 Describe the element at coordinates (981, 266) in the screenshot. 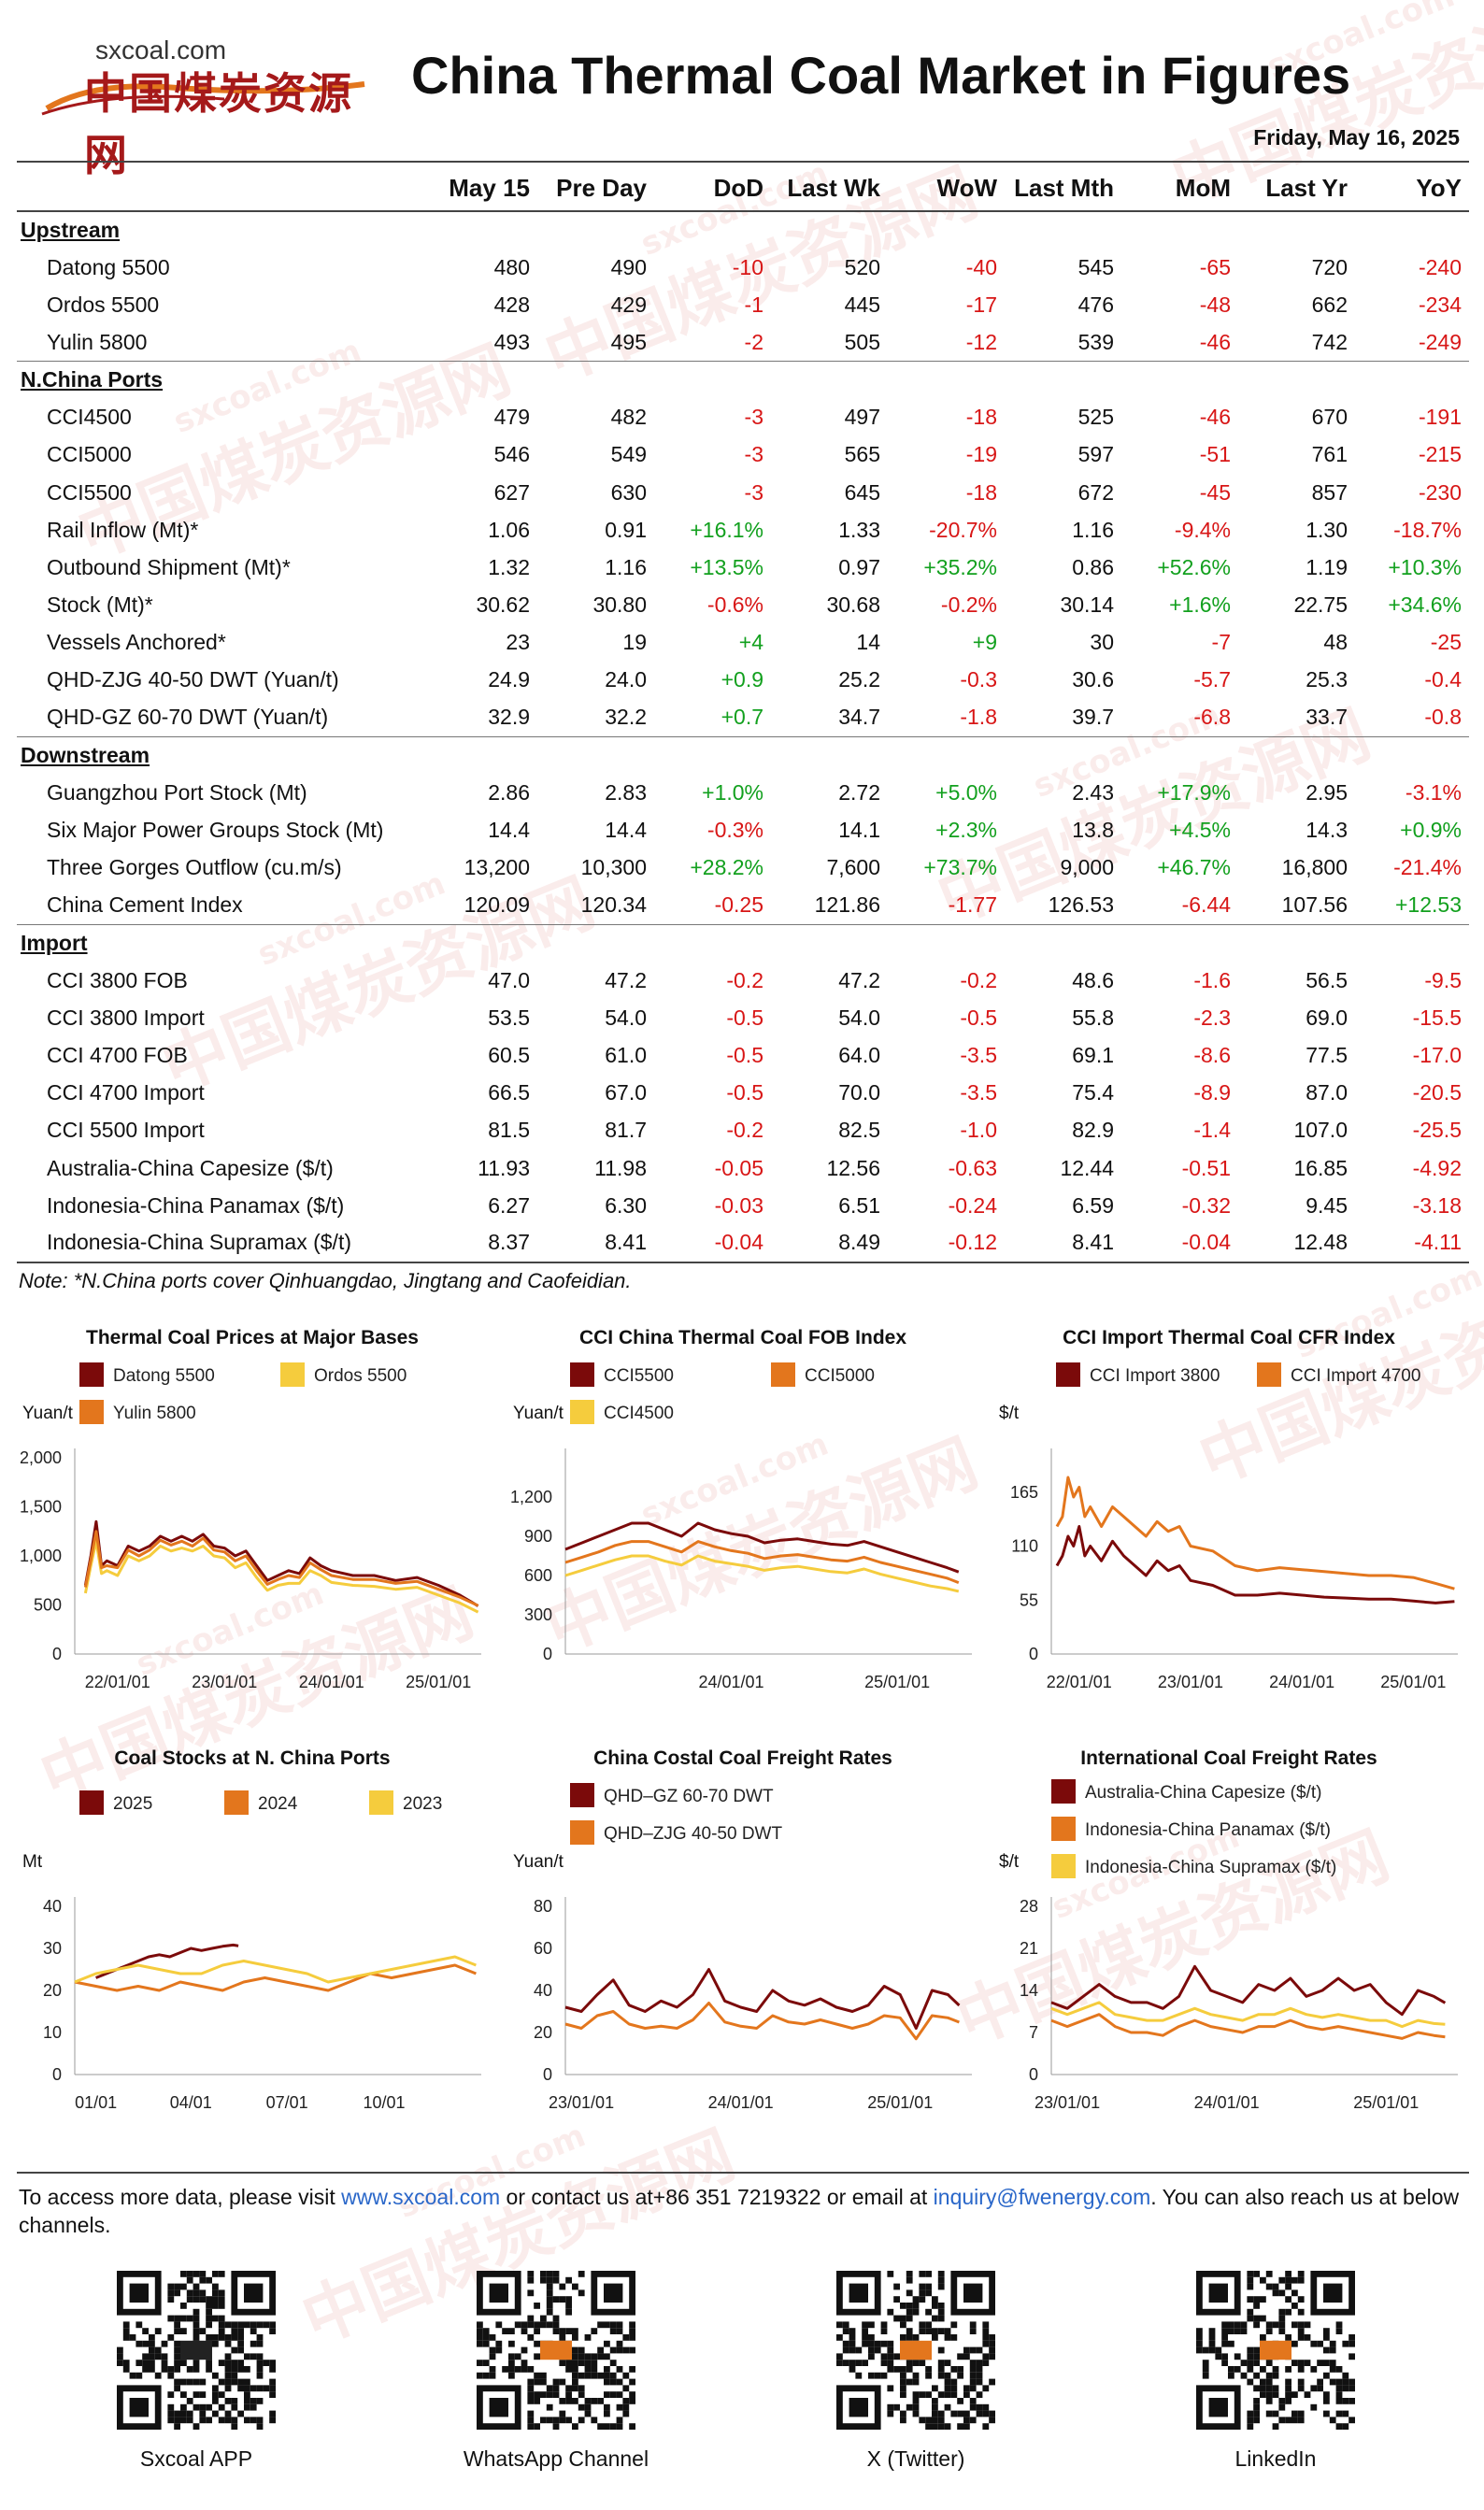

I see `change-cell: -40` at that location.